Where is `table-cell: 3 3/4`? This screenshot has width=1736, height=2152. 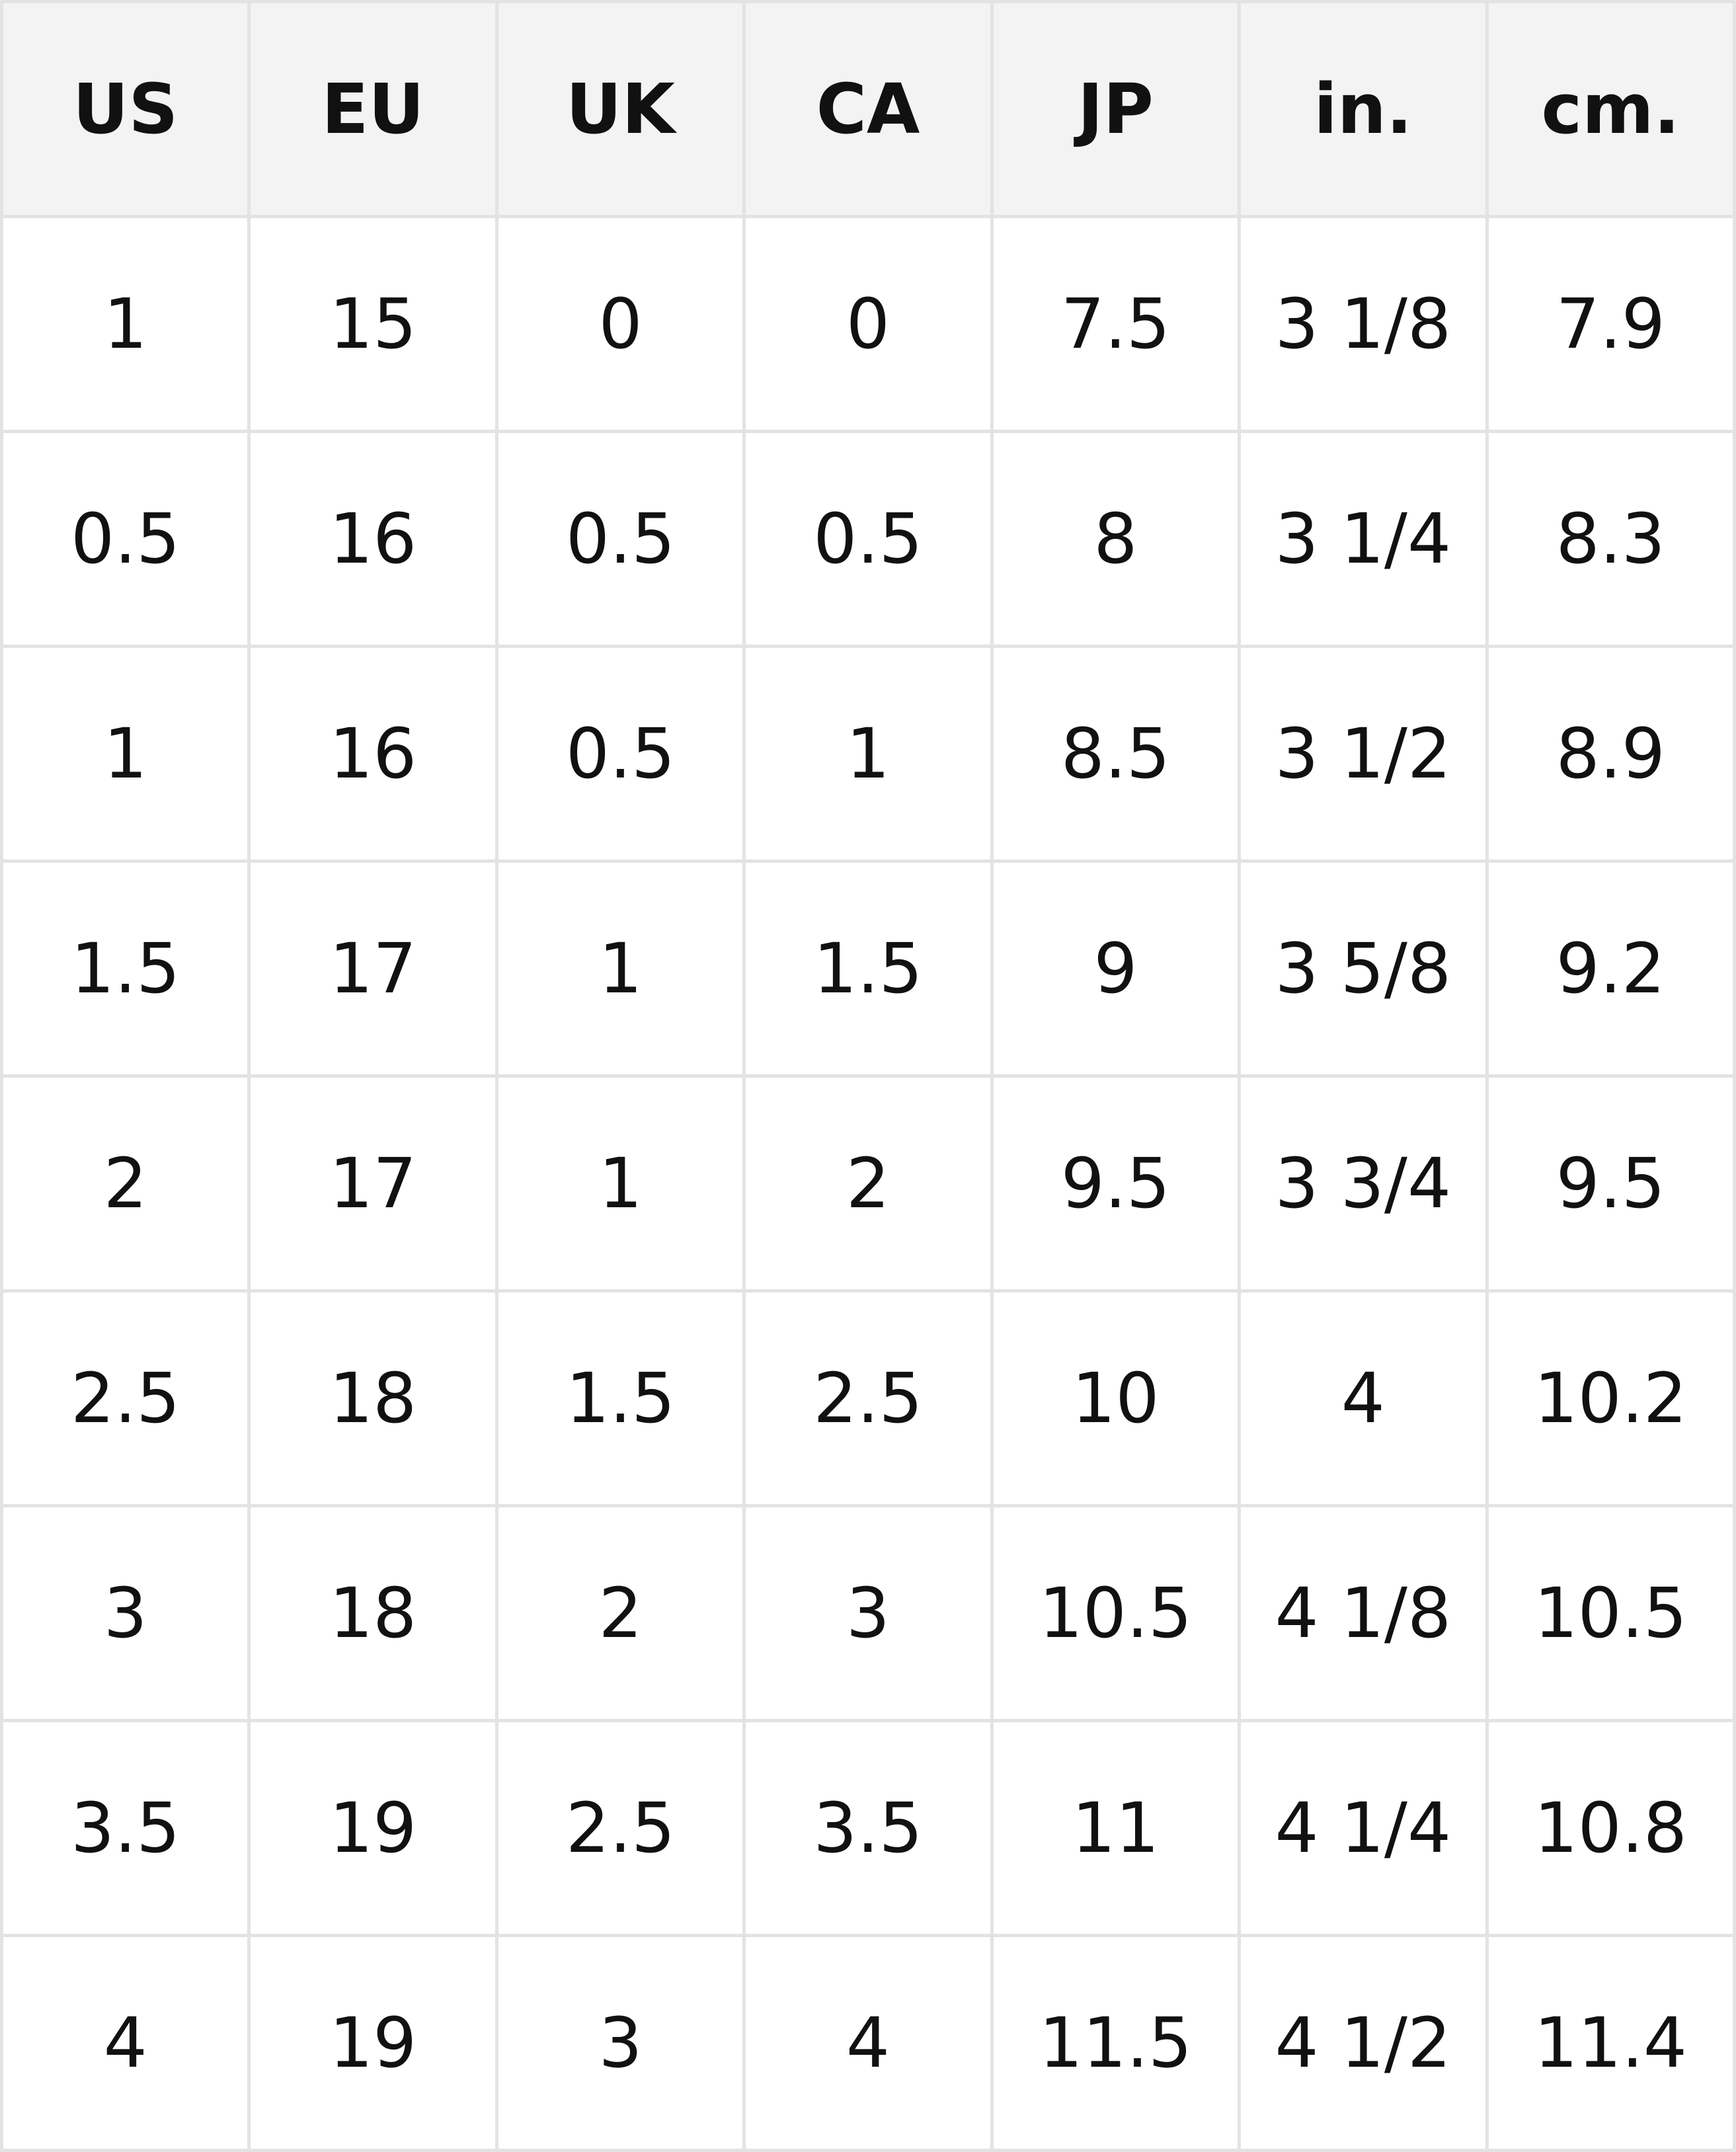 table-cell: 3 3/4 is located at coordinates (1363, 1183).